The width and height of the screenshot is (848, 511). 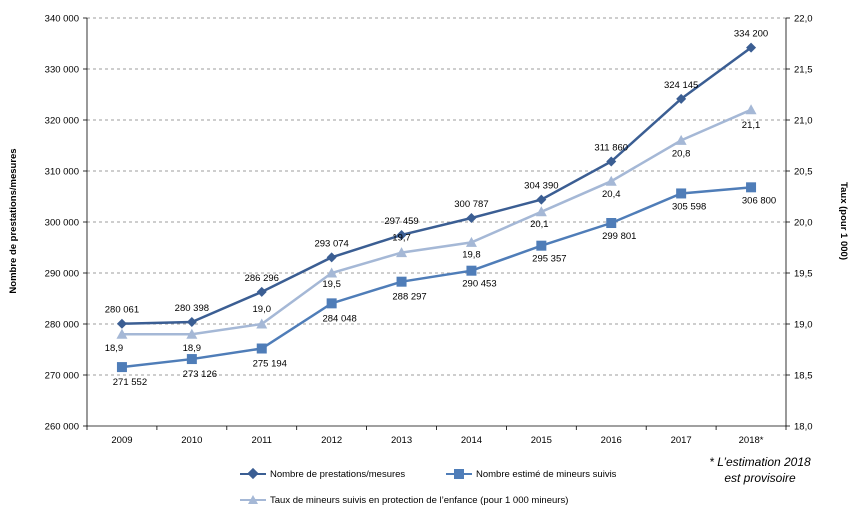 I want to click on y-tick-label: 310 000, so click(x=62, y=172).